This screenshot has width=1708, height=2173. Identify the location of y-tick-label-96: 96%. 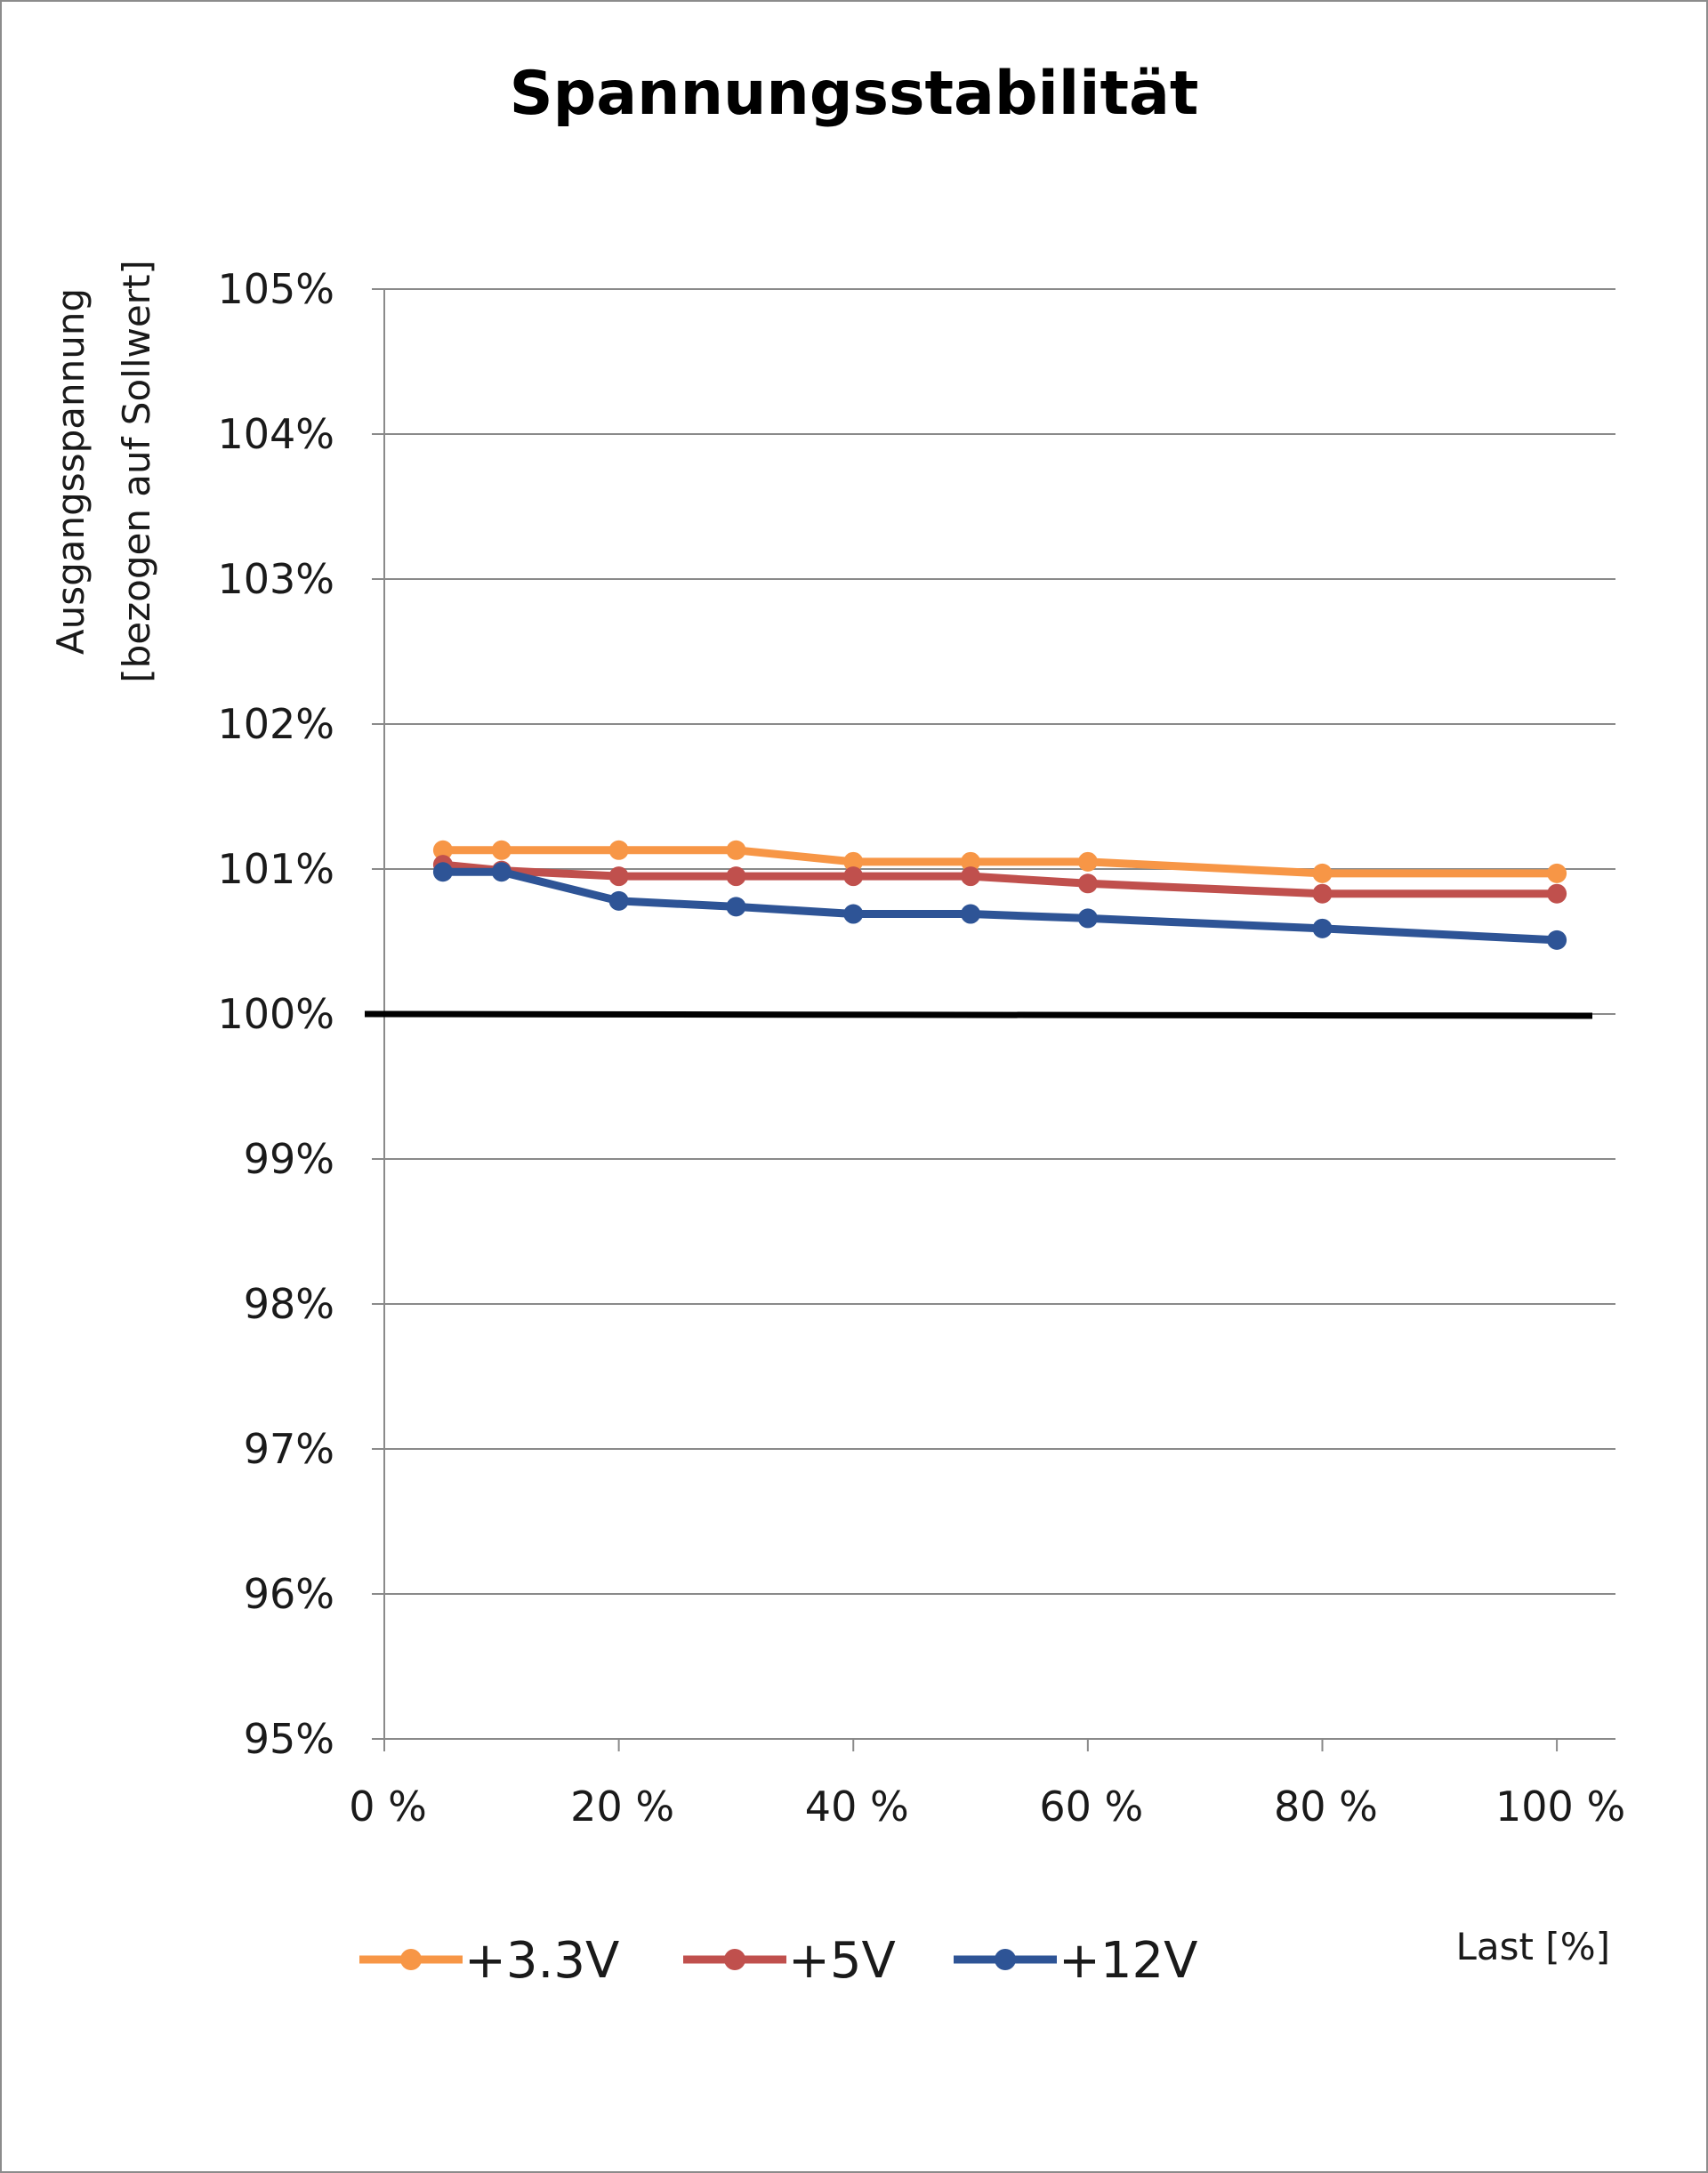
(289, 1594).